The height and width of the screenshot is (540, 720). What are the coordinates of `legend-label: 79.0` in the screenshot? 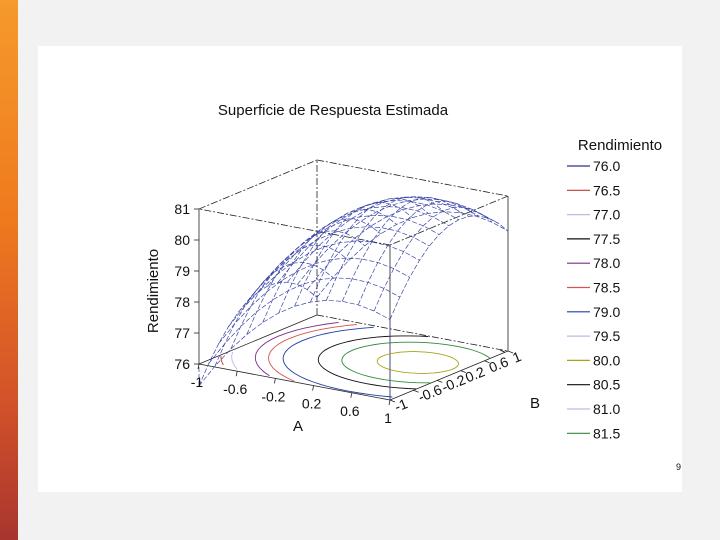 It's located at (606, 312).